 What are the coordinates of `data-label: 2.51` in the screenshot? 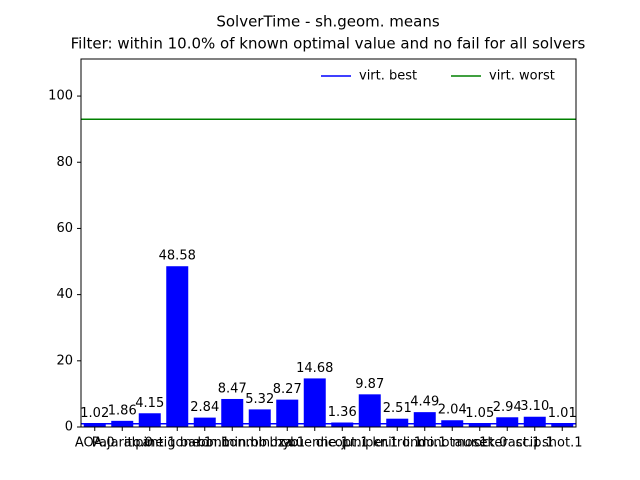 It's located at (397, 408).